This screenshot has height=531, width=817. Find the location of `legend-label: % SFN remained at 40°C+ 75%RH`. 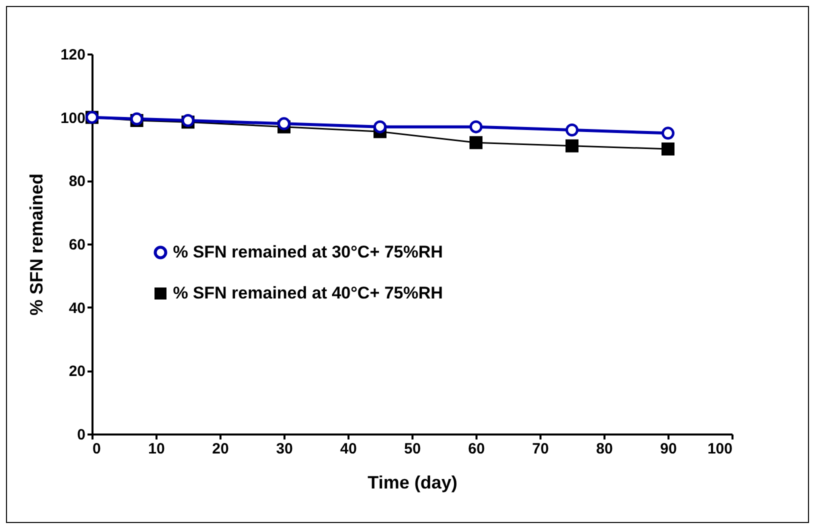

legend-label: % SFN remained at 40°C+ 75%RH is located at coordinates (308, 293).